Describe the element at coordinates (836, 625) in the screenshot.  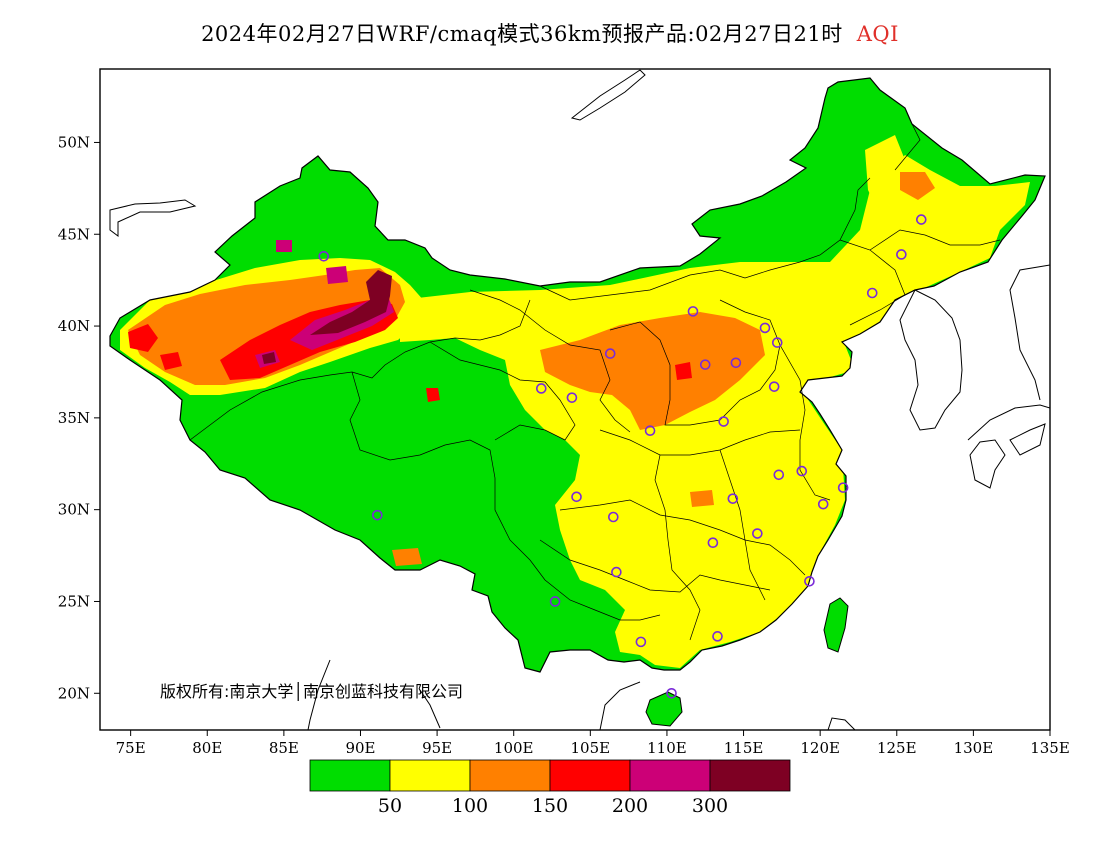
I see `taiwan-island` at that location.